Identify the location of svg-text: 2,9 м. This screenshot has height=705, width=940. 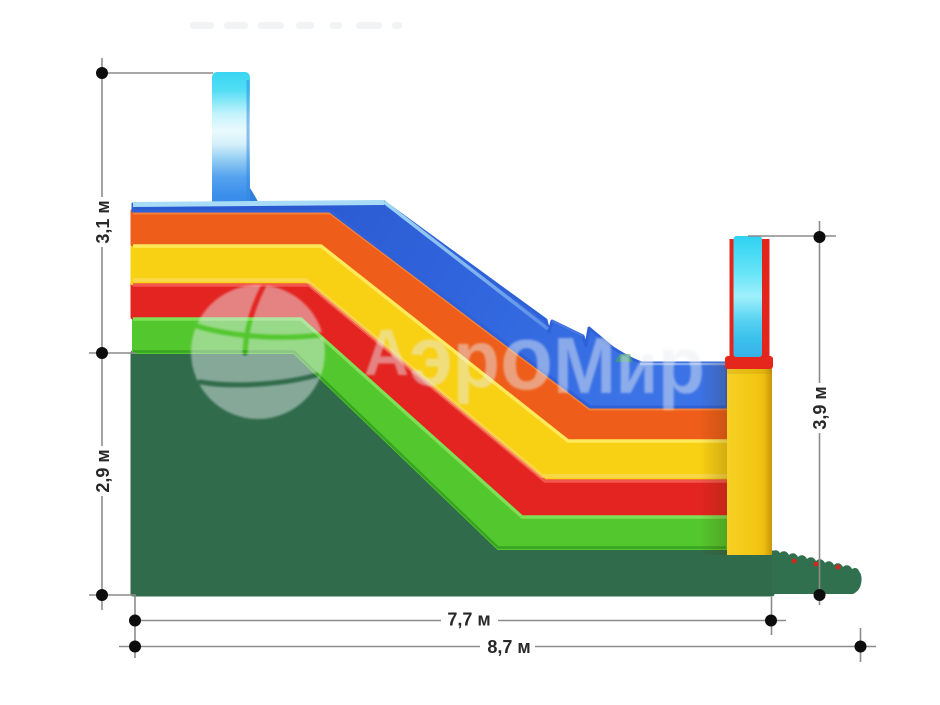
(103, 470).